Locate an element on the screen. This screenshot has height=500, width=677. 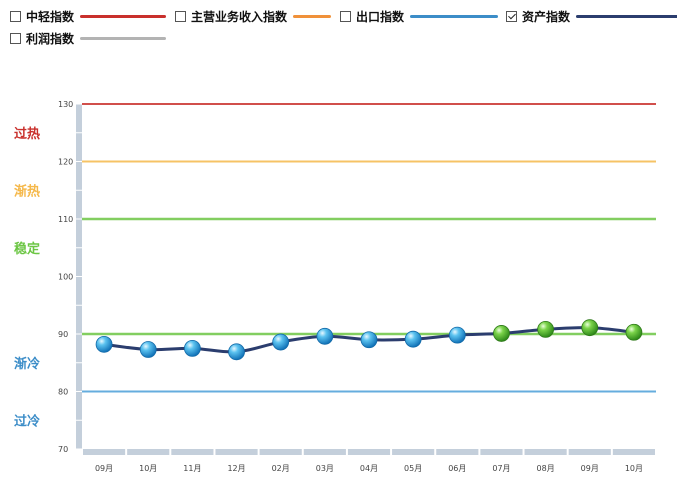
legend-item: 主营业务收入指数 is located at coordinates (253, 16).